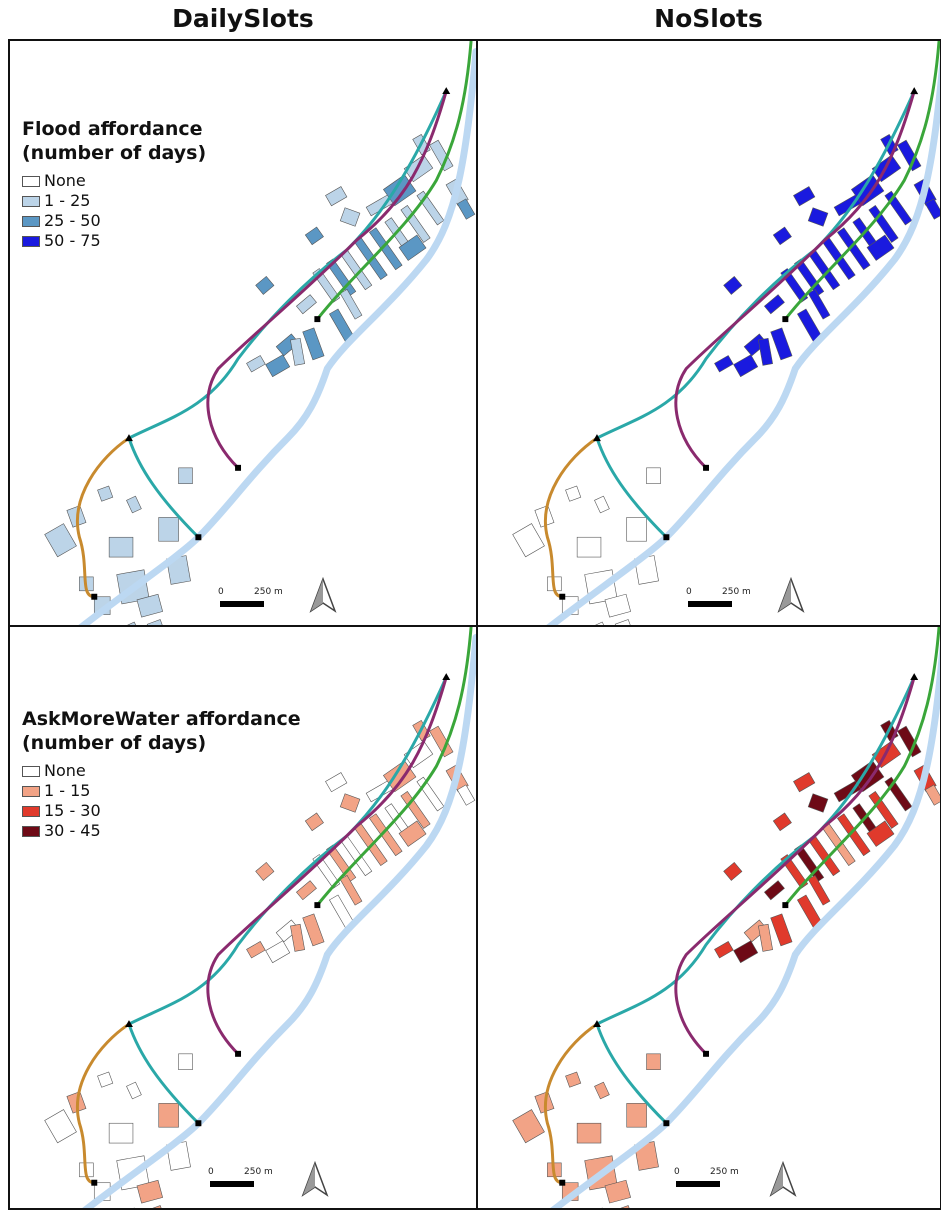  I want to click on legend-item-30-45: 30 - 45, so click(161, 831).